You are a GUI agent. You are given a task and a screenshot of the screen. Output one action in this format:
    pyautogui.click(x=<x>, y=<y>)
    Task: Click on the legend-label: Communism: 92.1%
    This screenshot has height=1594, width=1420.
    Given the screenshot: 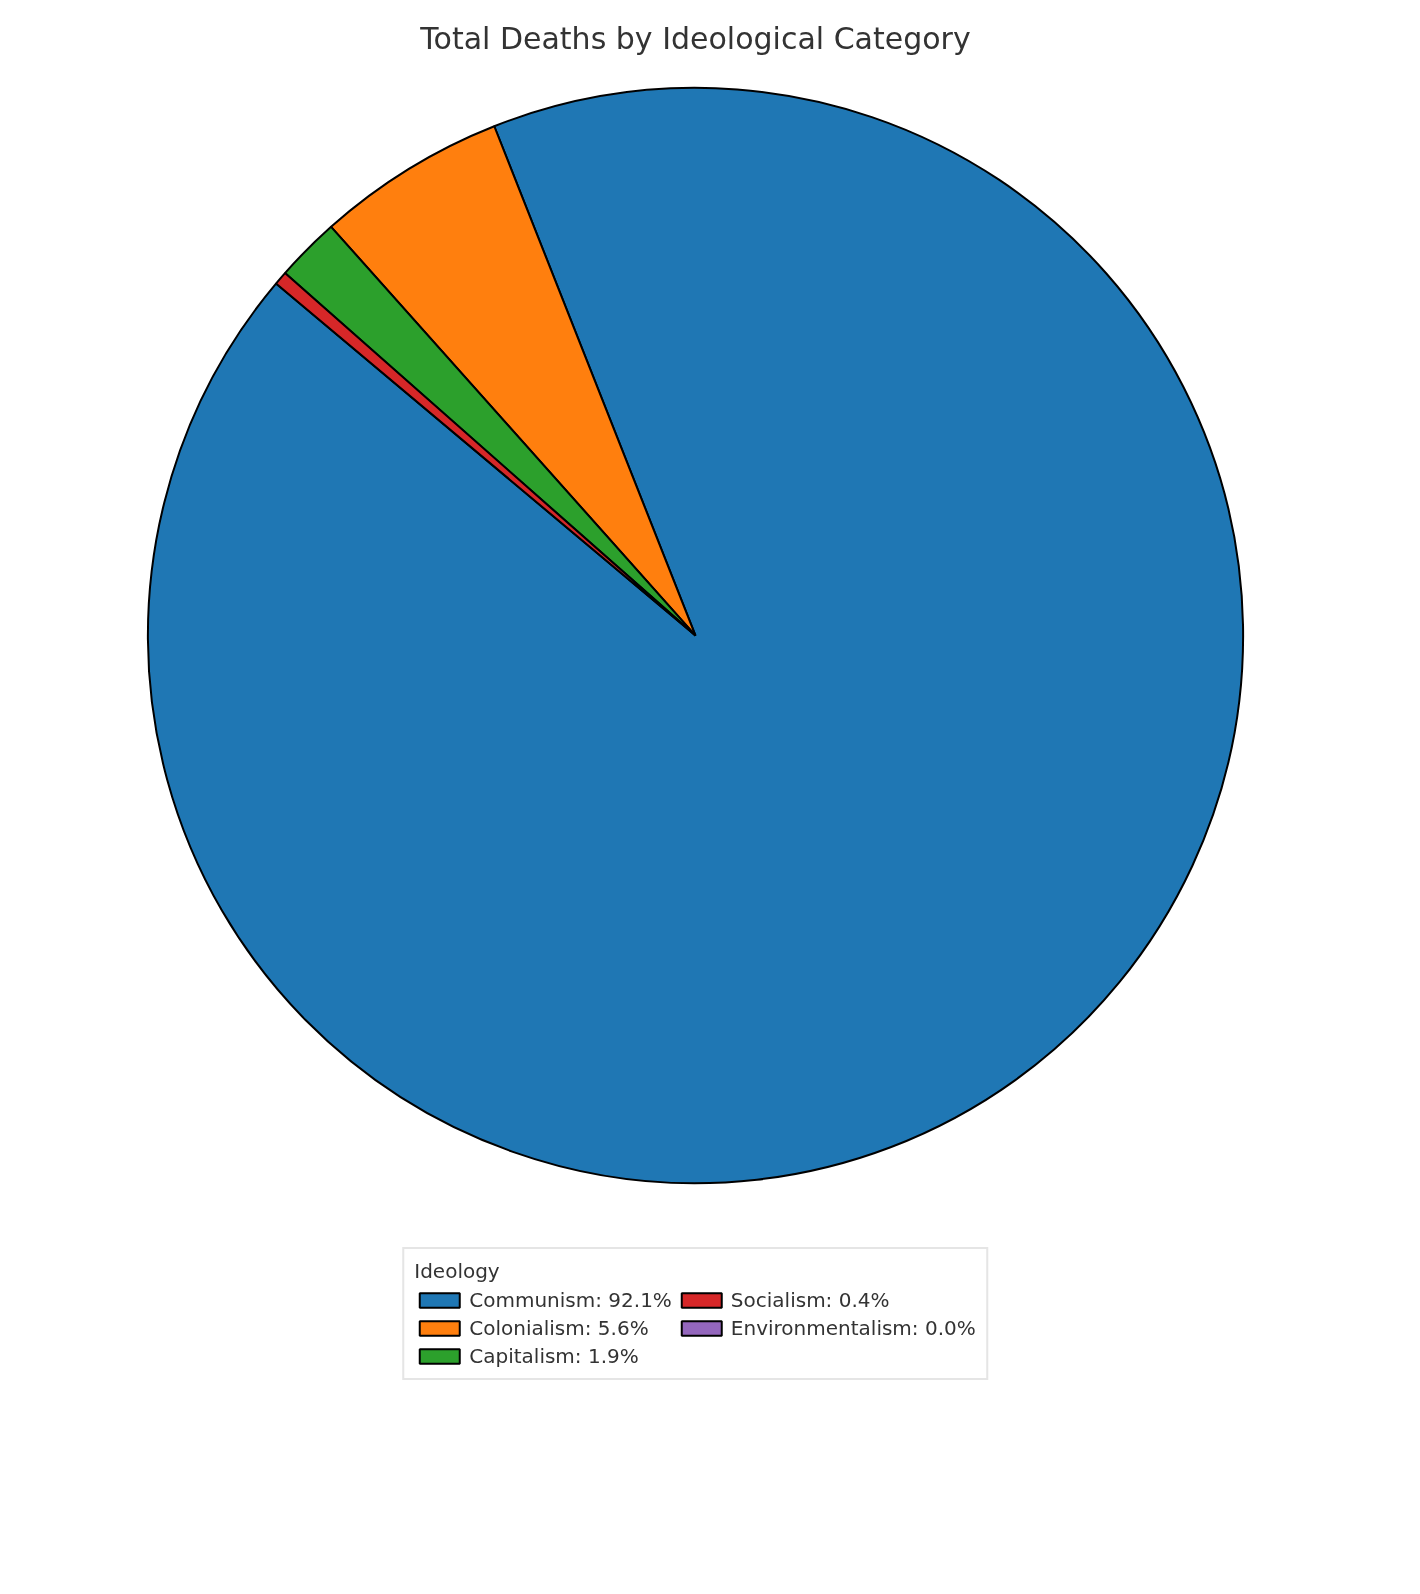 What is the action you would take?
    pyautogui.click(x=570, y=1300)
    